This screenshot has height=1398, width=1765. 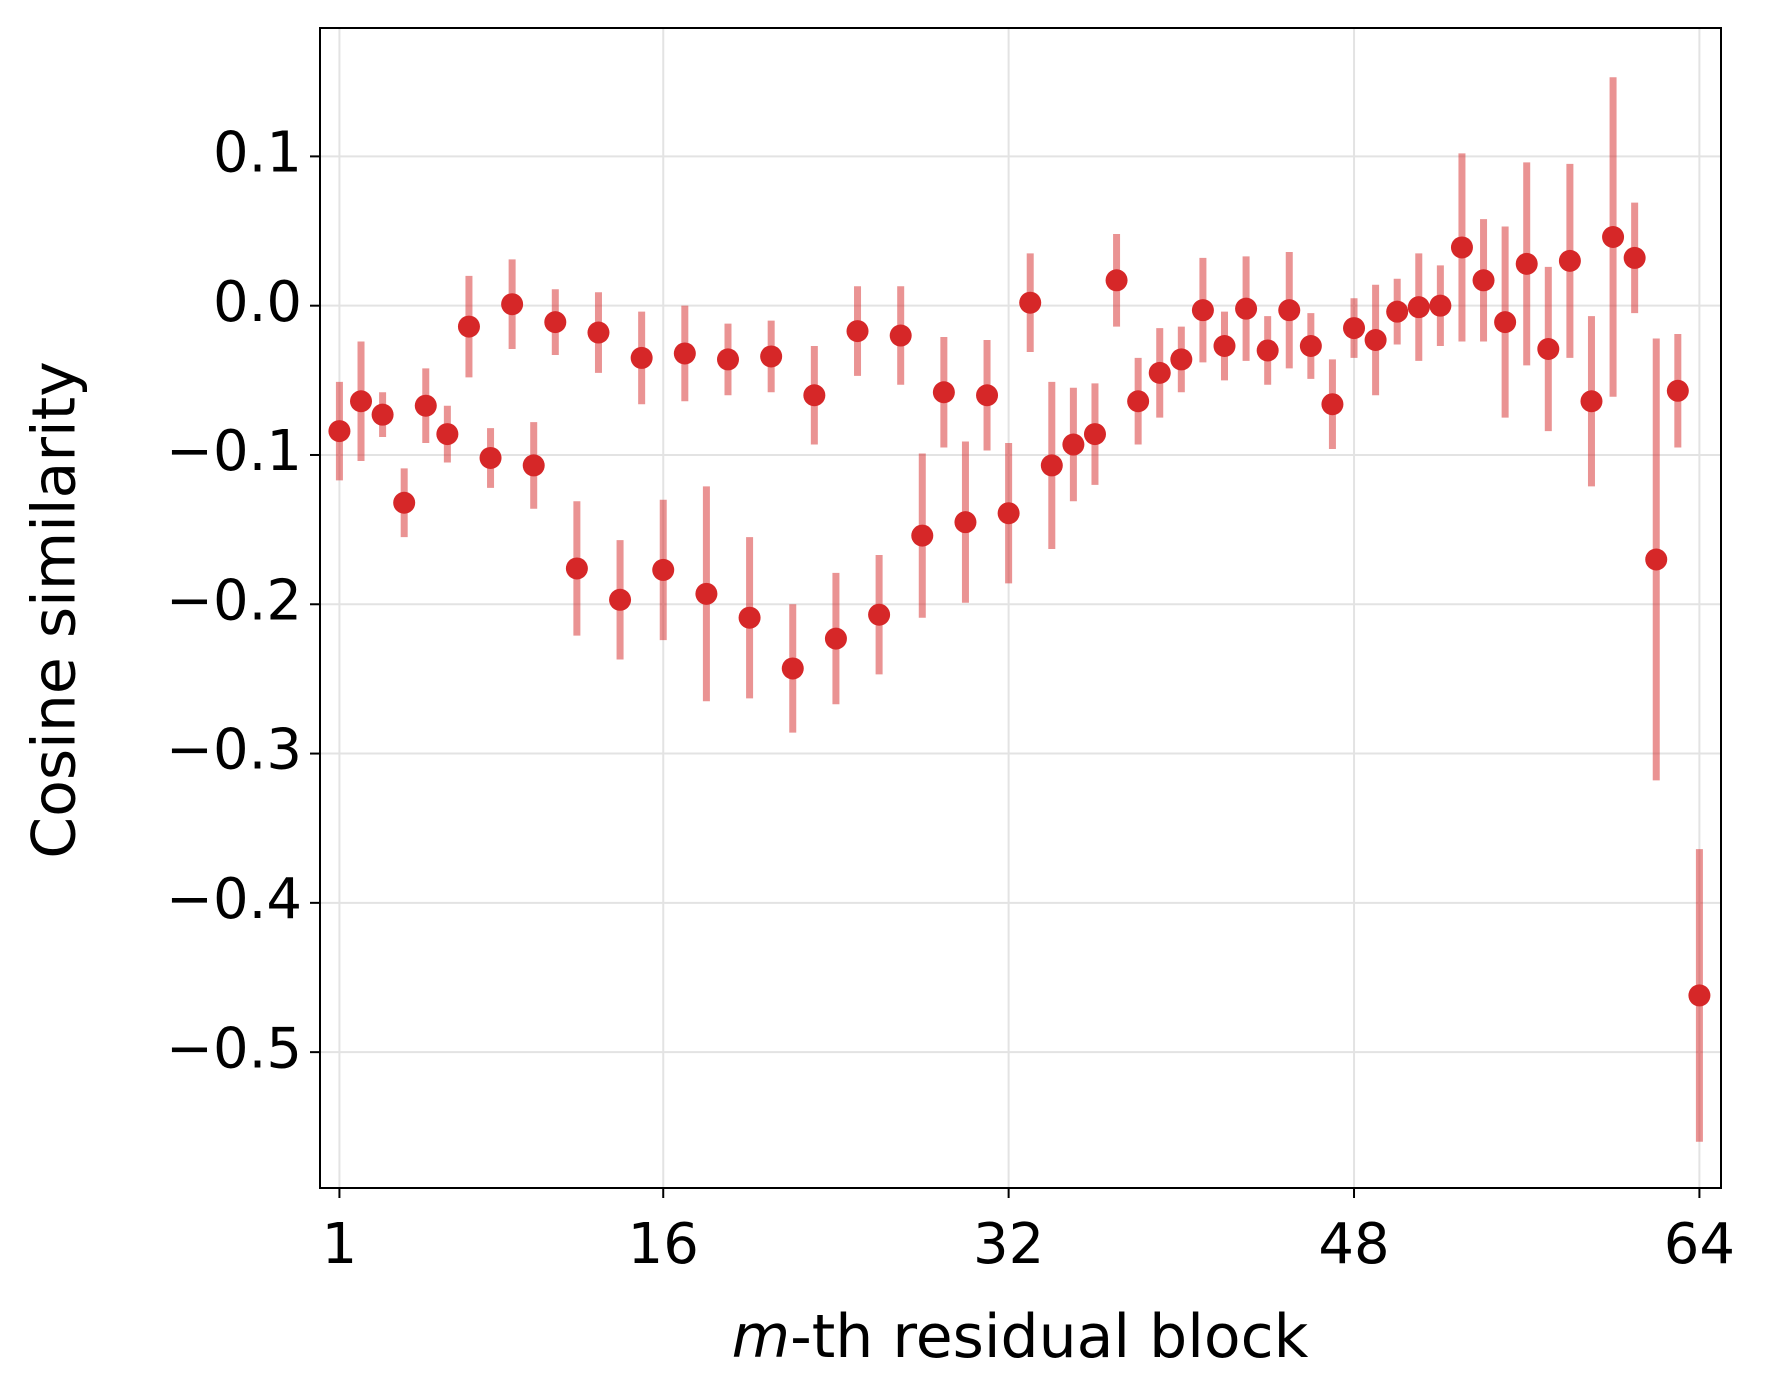 I want to click on y-tick-label: 0.1, so click(x=257, y=153).